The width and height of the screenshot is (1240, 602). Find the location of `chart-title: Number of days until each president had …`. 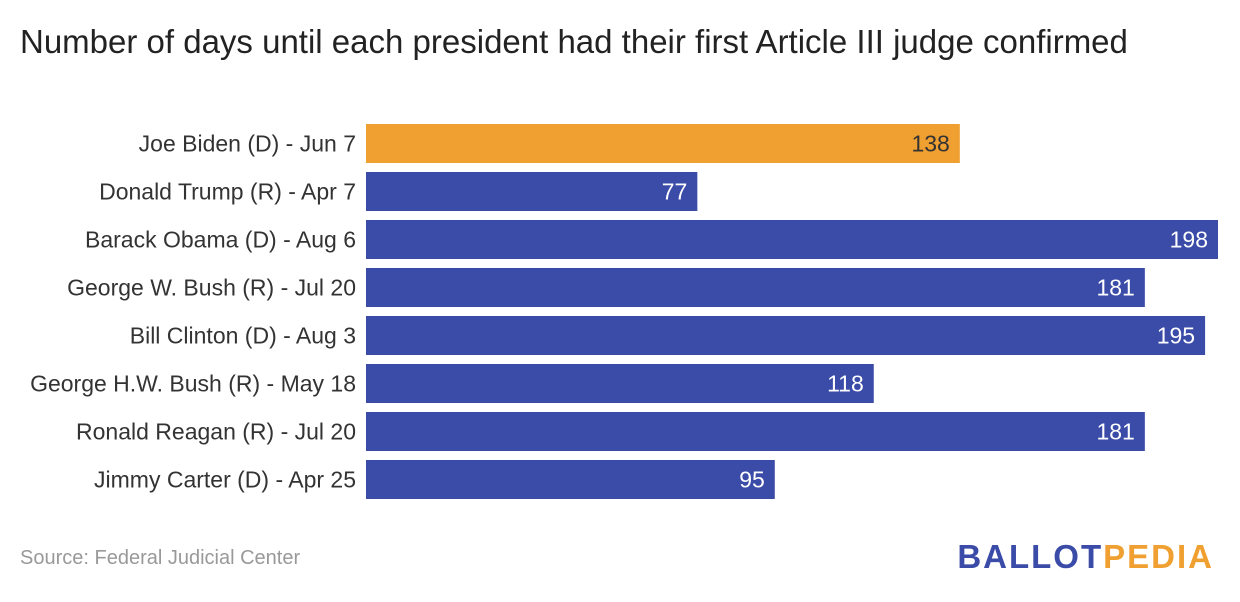

chart-title: Number of days until each president had … is located at coordinates (574, 41).